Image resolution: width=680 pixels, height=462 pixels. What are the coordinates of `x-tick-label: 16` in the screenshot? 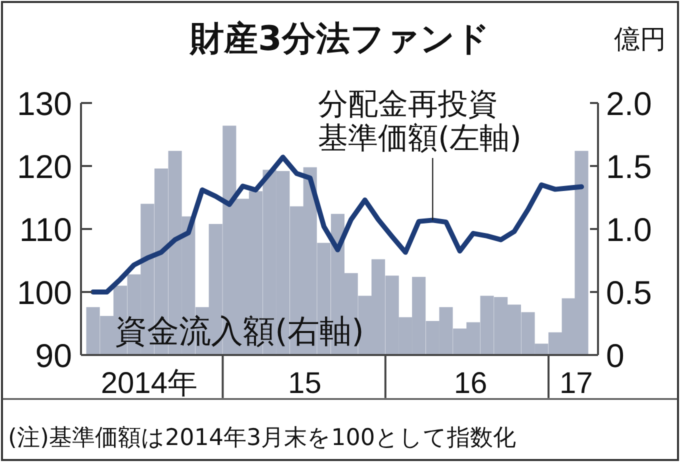 It's located at (471, 383).